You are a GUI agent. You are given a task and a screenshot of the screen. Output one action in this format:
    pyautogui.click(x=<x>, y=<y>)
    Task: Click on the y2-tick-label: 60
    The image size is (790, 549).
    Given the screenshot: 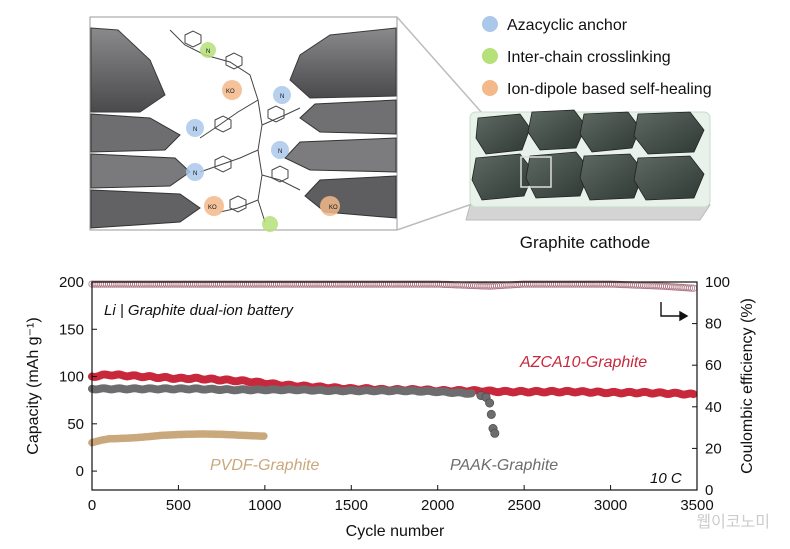 What is the action you would take?
    pyautogui.click(x=713, y=365)
    